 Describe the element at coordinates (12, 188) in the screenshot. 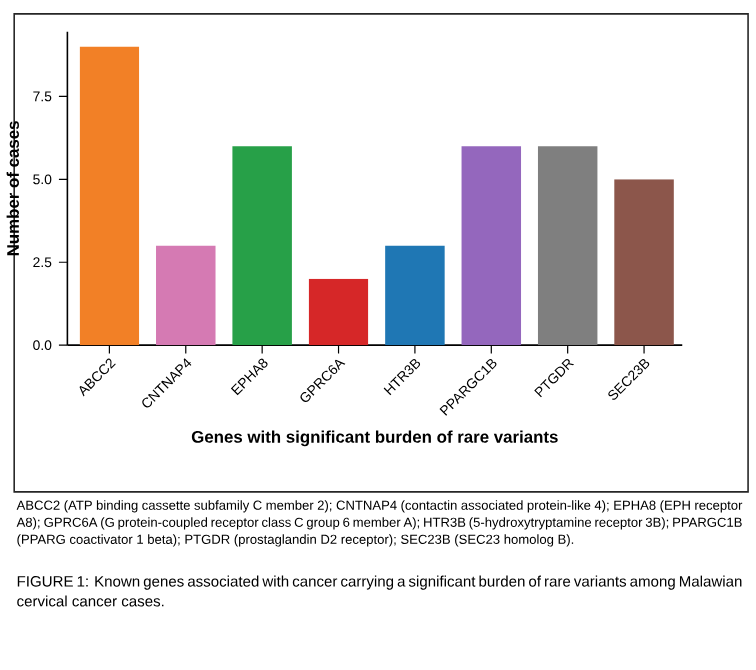

I see `y-axis-title: Number of cases` at that location.